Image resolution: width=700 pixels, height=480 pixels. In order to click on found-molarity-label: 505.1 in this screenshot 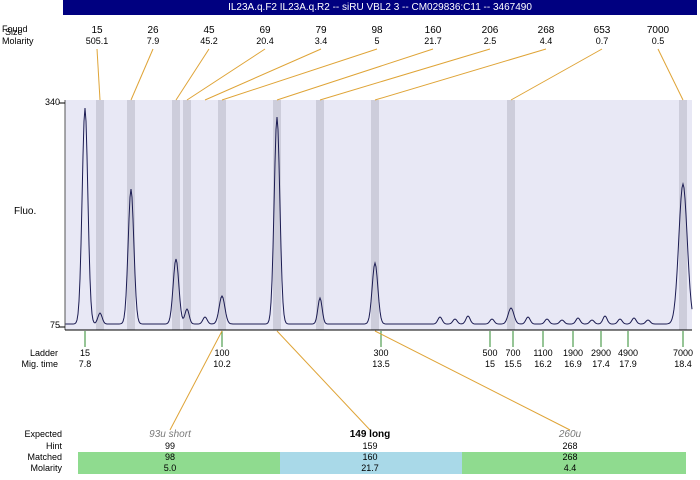, I will do `click(97, 41)`.